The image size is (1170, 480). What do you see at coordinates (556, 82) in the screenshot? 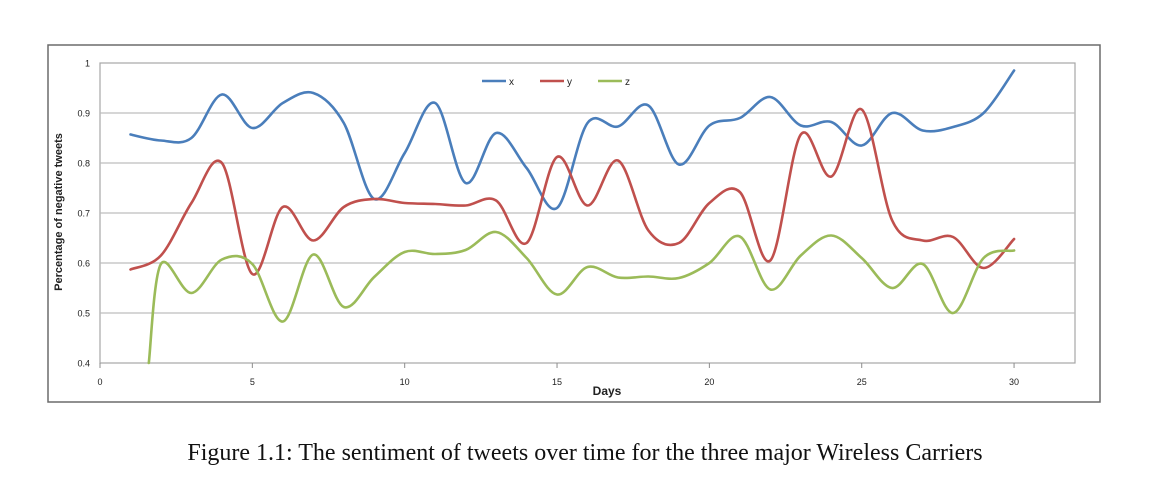
I see `legend: x y z` at bounding box center [556, 82].